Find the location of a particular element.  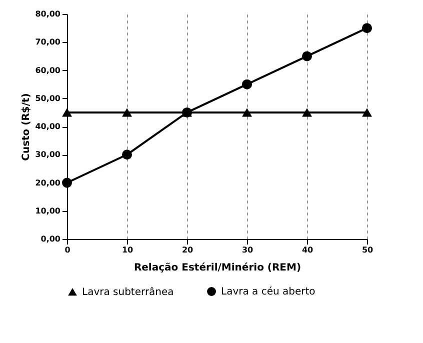

y-axis-title: Custo (R$/t) is located at coordinates (26, 127).